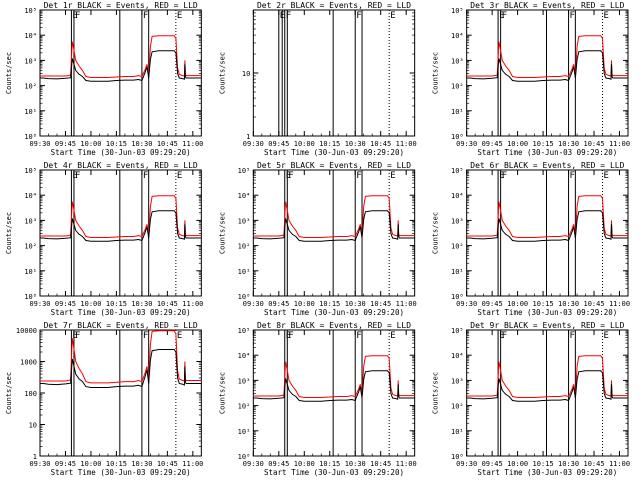  Describe the element at coordinates (547, 5) in the screenshot. I see `chart-title: Det 3r BLACK = Events, RED = LLD` at that location.